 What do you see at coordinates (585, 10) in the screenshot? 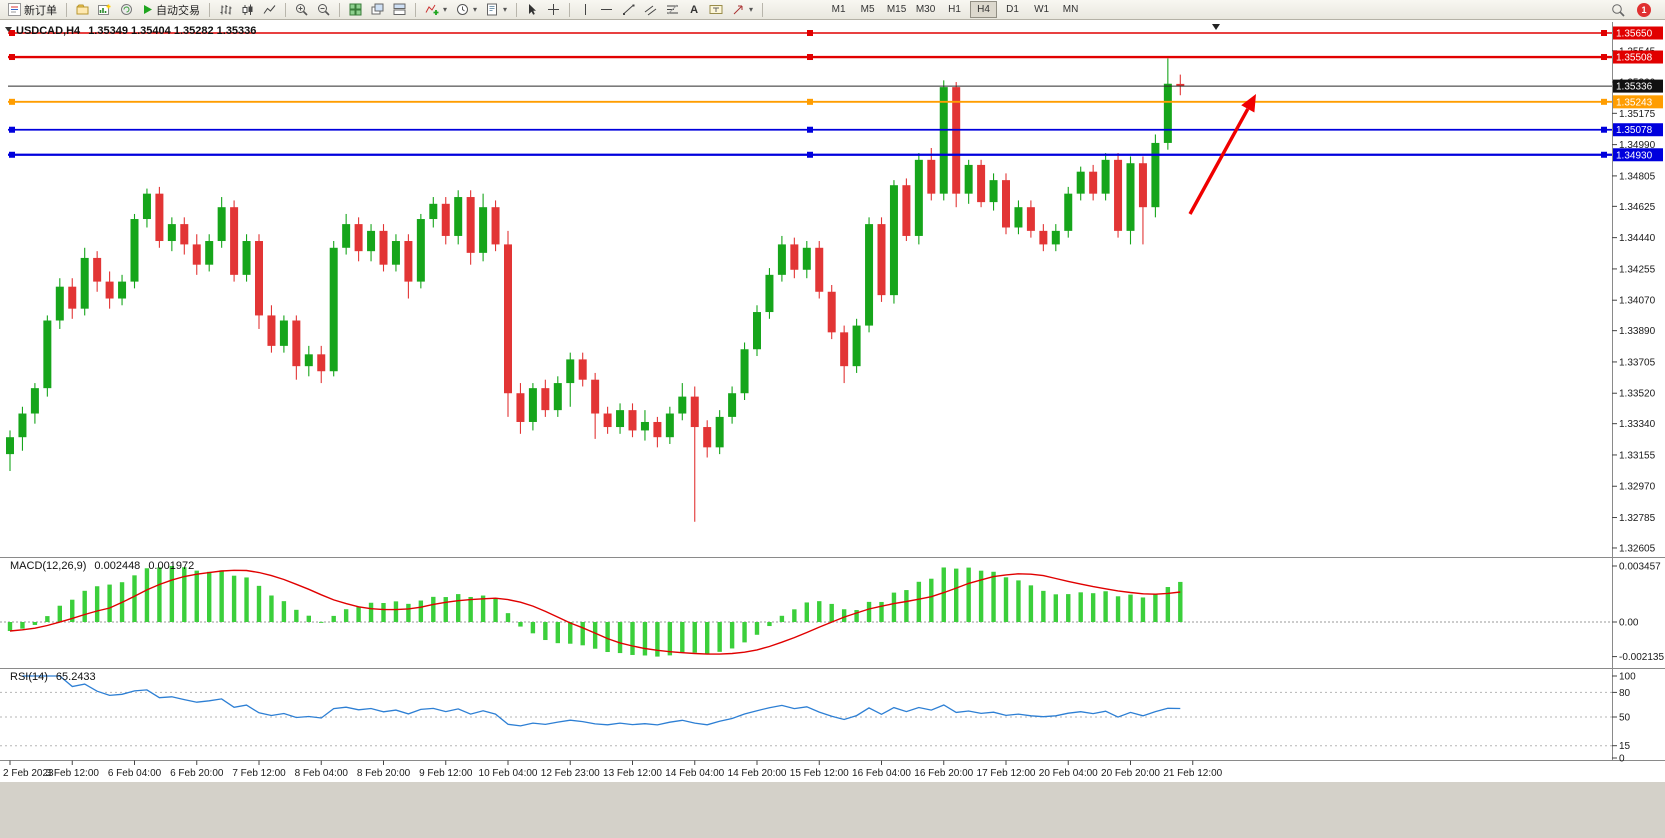
I see `vertical-line-button` at bounding box center [585, 10].